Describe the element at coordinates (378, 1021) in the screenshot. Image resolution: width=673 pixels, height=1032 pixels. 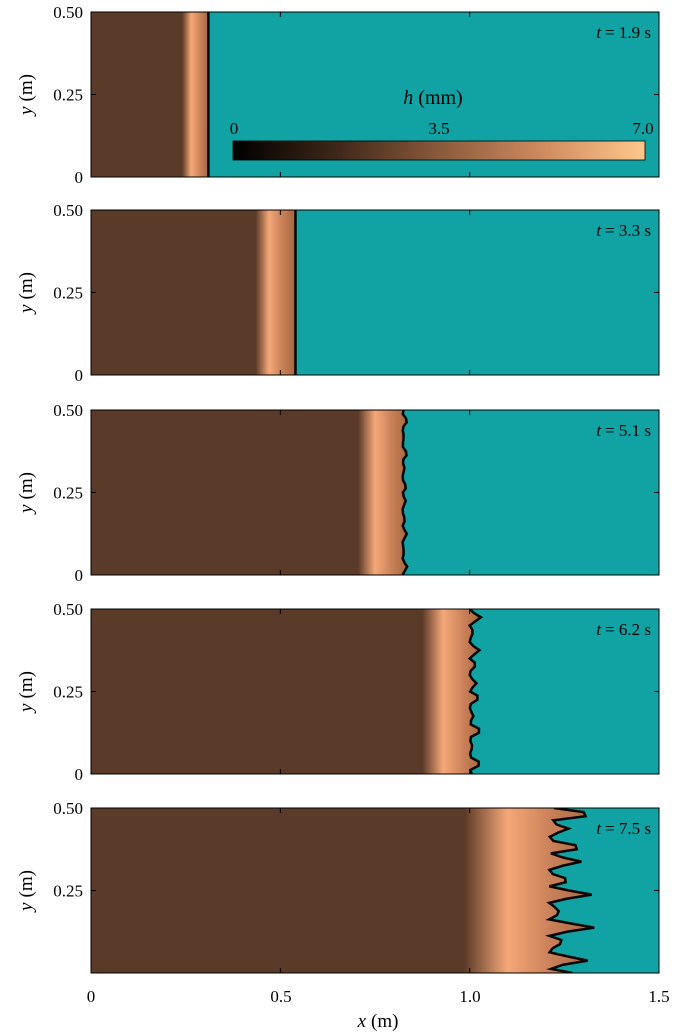
I see `x-axis-label: x (m)` at that location.